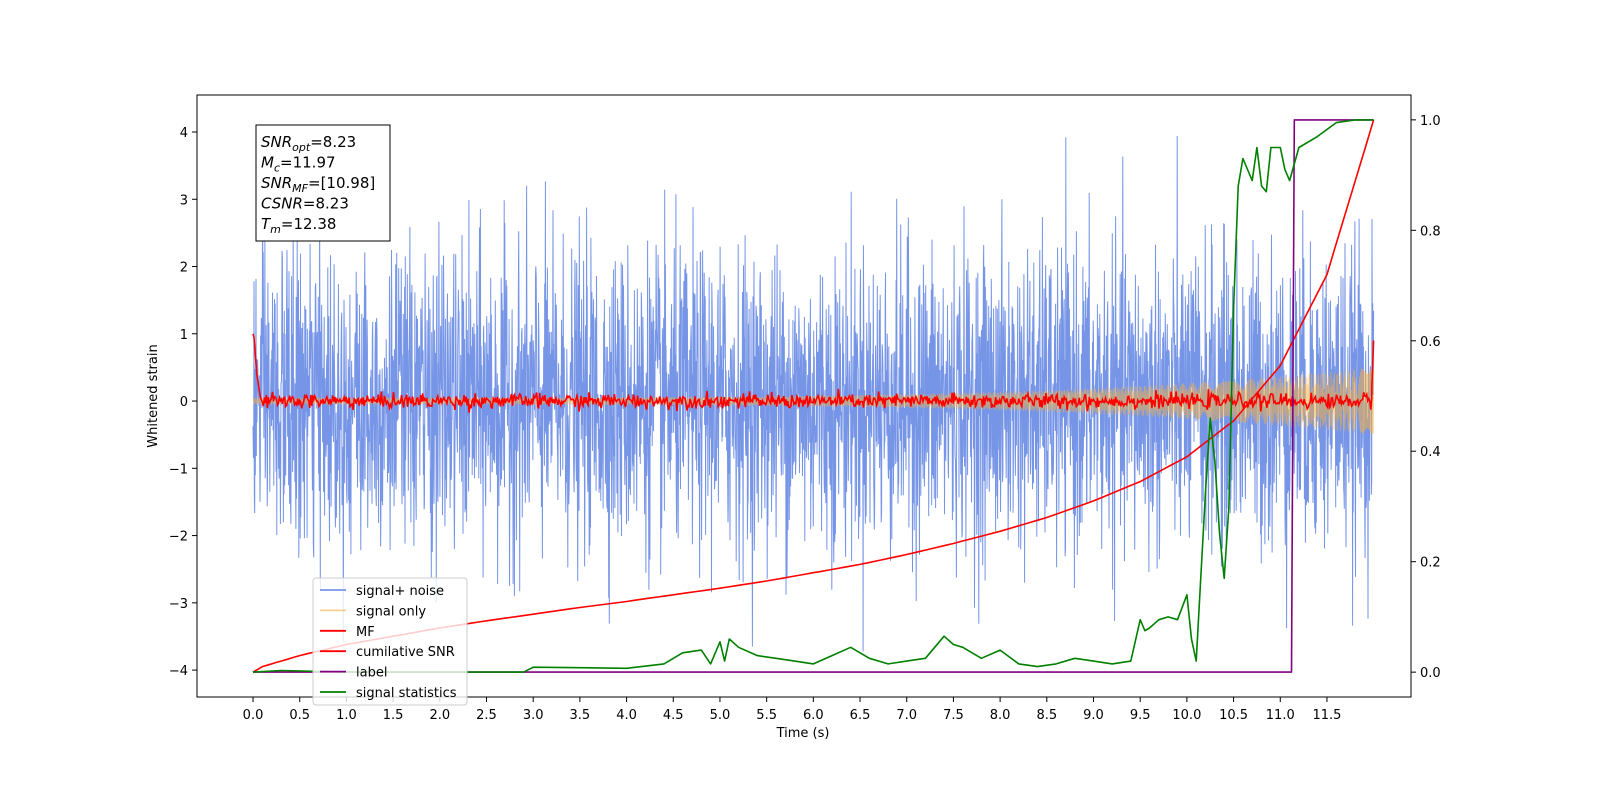 This screenshot has height=800, width=1600. I want to click on stats-box, so click(323, 183).